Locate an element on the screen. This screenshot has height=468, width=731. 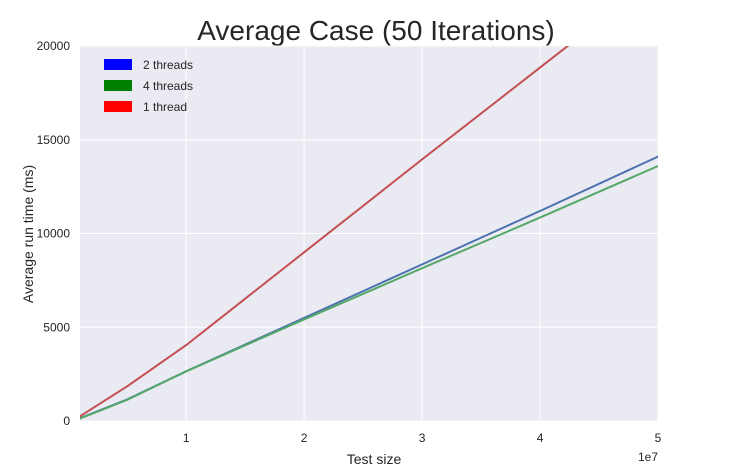
y-tick-label: 10000 is located at coordinates (54, 234).